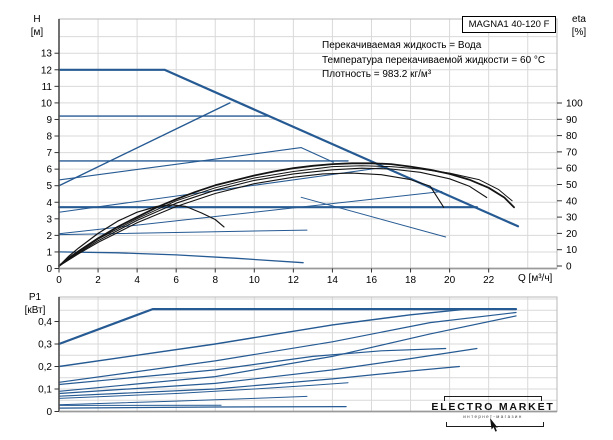 This screenshot has height=440, width=613. Describe the element at coordinates (372, 280) in the screenshot. I see `svg-text: 16` at that location.